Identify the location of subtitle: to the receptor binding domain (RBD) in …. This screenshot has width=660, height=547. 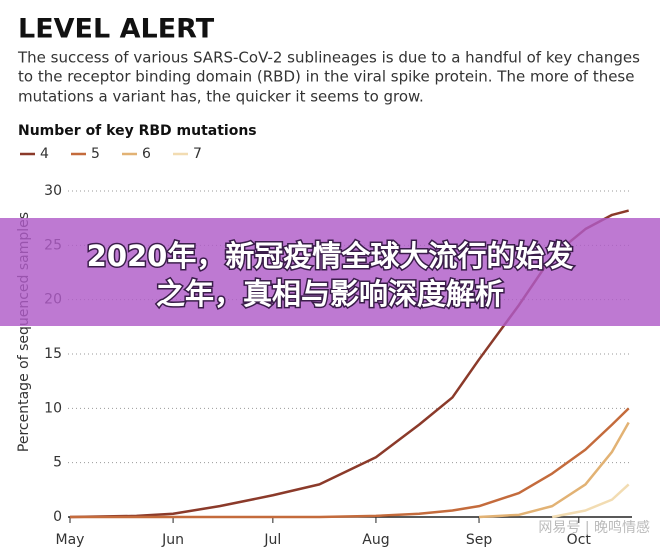
(326, 77).